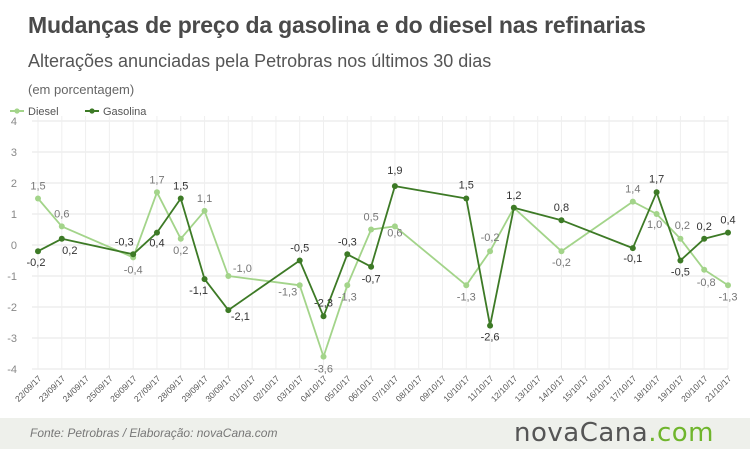 This screenshot has width=750, height=449. What do you see at coordinates (43, 112) in the screenshot?
I see `legend-label: Diesel` at bounding box center [43, 112].